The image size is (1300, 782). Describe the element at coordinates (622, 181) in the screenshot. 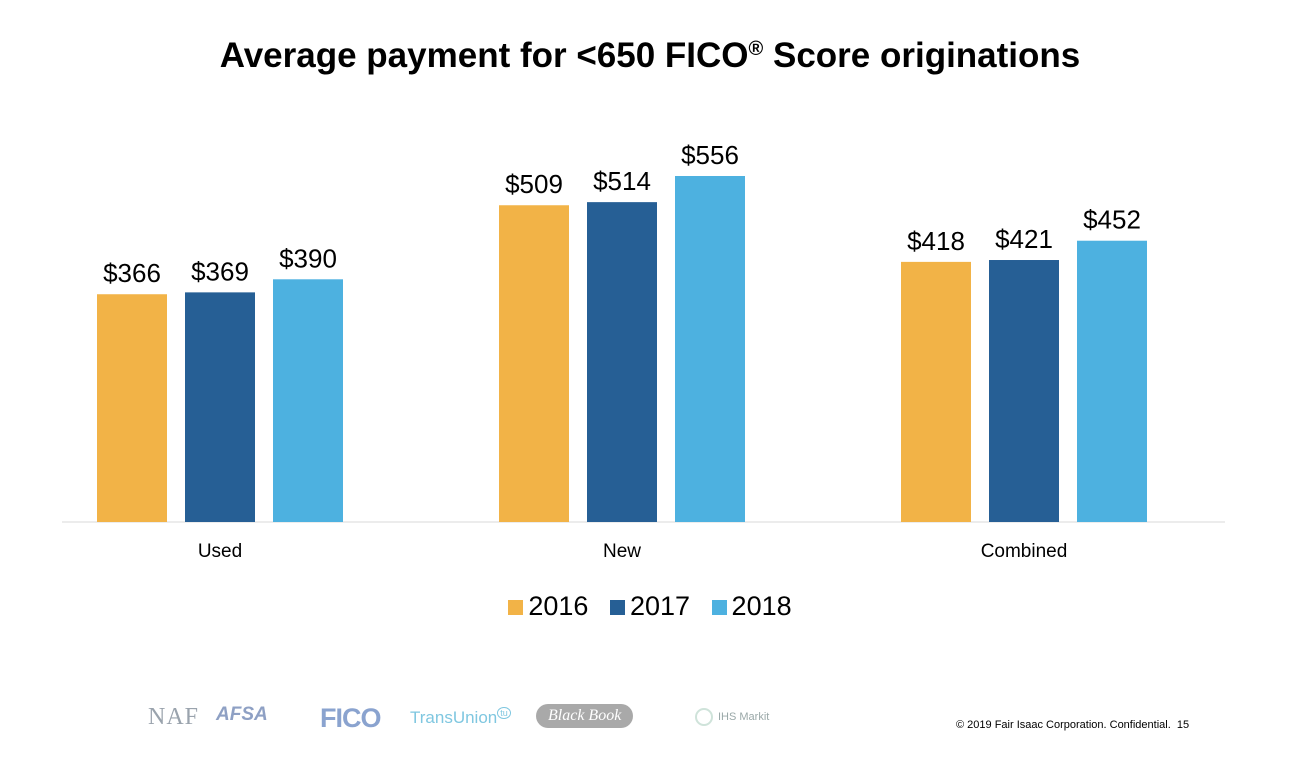

I see `data-label-new-2017: $514` at that location.